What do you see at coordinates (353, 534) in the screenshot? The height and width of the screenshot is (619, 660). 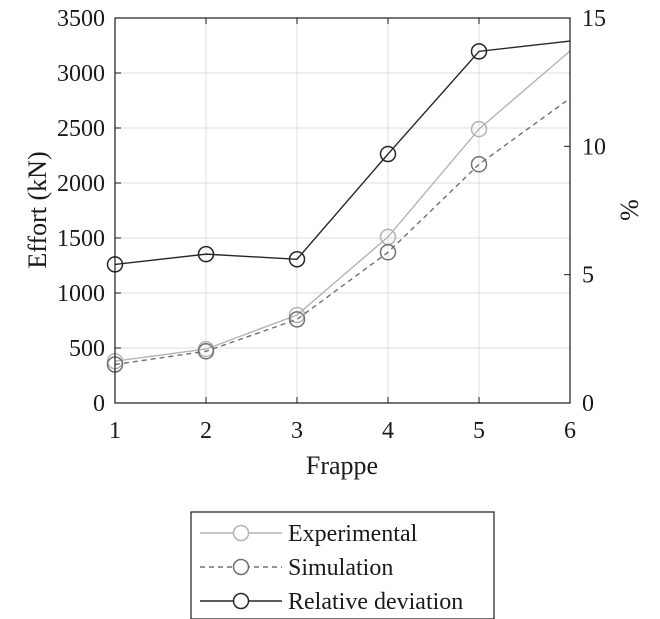 I see `legend-label: Experimental` at bounding box center [353, 534].